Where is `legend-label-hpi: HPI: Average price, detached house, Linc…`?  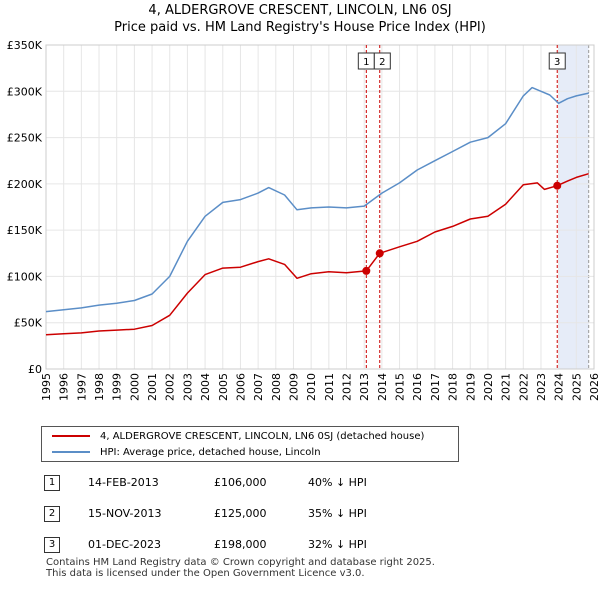
legend-label-hpi: HPI: Average price, detached house, Linc… is located at coordinates (210, 452).